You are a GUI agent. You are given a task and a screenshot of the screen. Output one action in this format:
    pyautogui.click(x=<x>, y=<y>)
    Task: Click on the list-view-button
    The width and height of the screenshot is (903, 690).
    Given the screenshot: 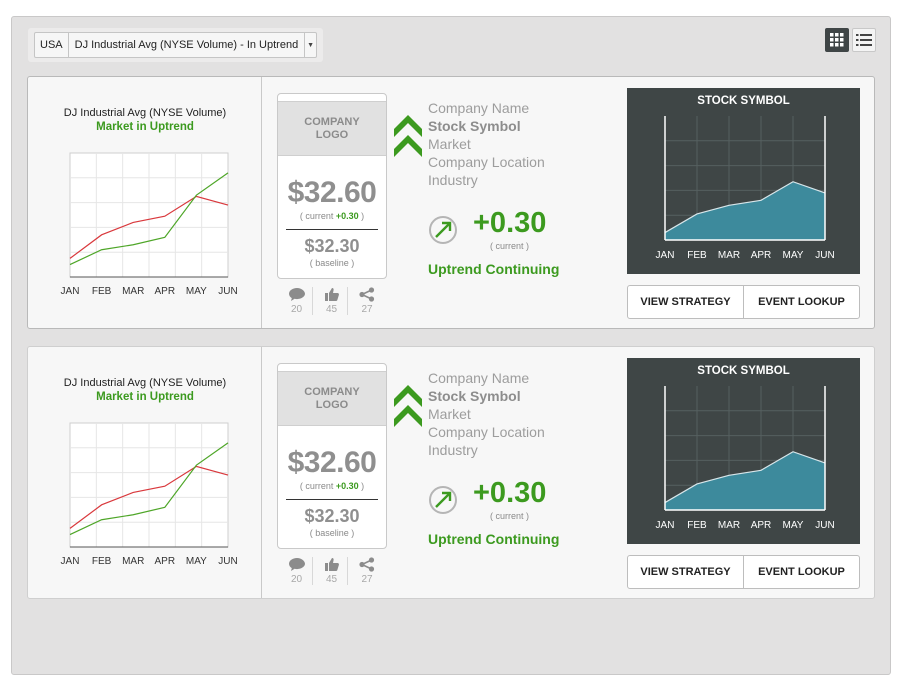 What is the action you would take?
    pyautogui.click(x=864, y=40)
    